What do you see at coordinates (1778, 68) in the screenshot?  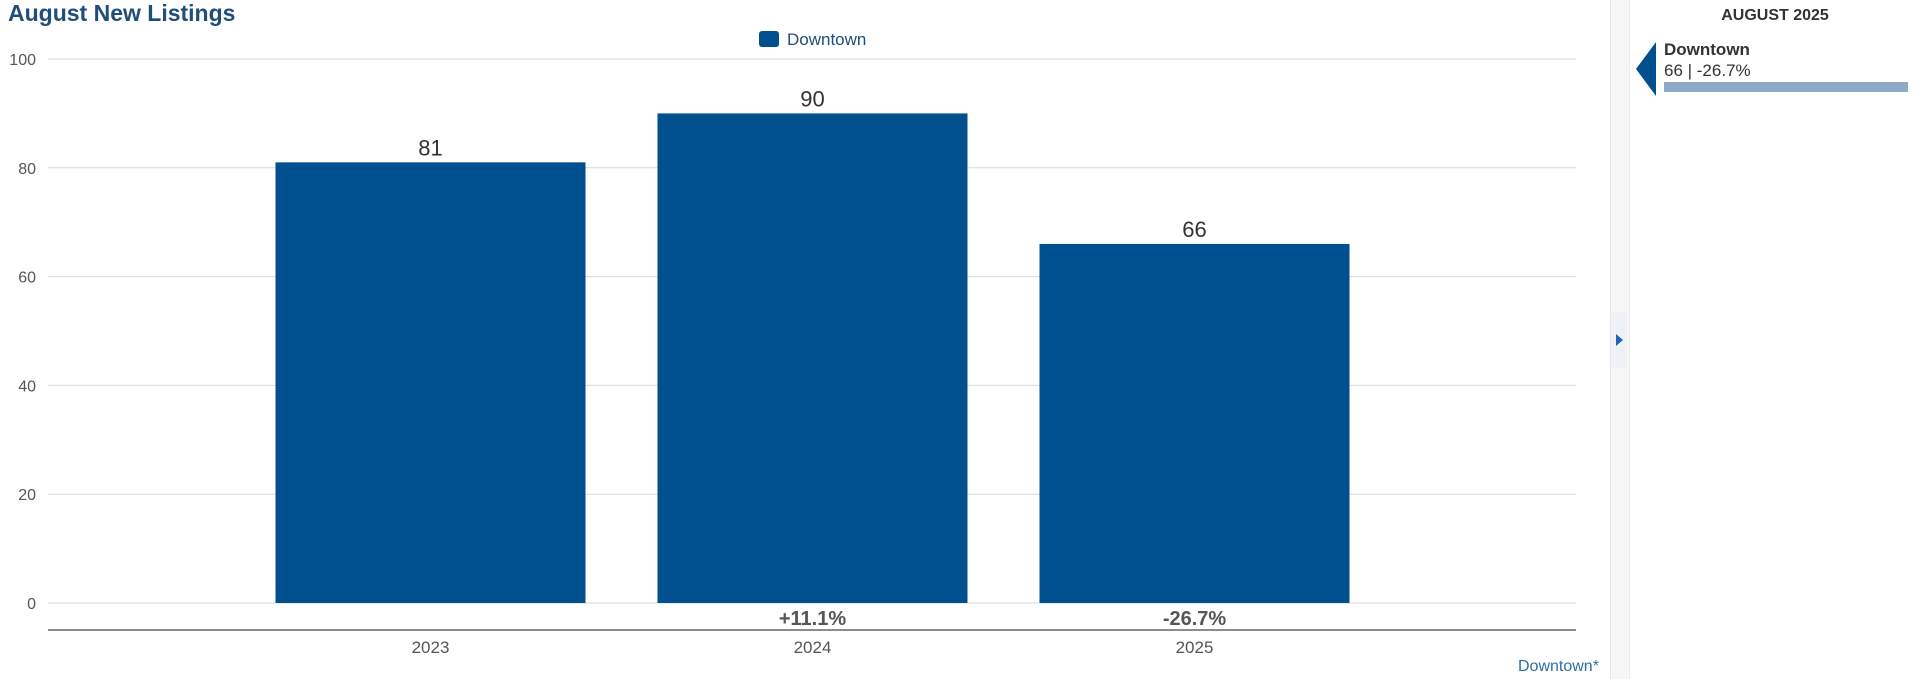 I see `side-panel-item: Downtown 66 | -26.7%` at bounding box center [1778, 68].